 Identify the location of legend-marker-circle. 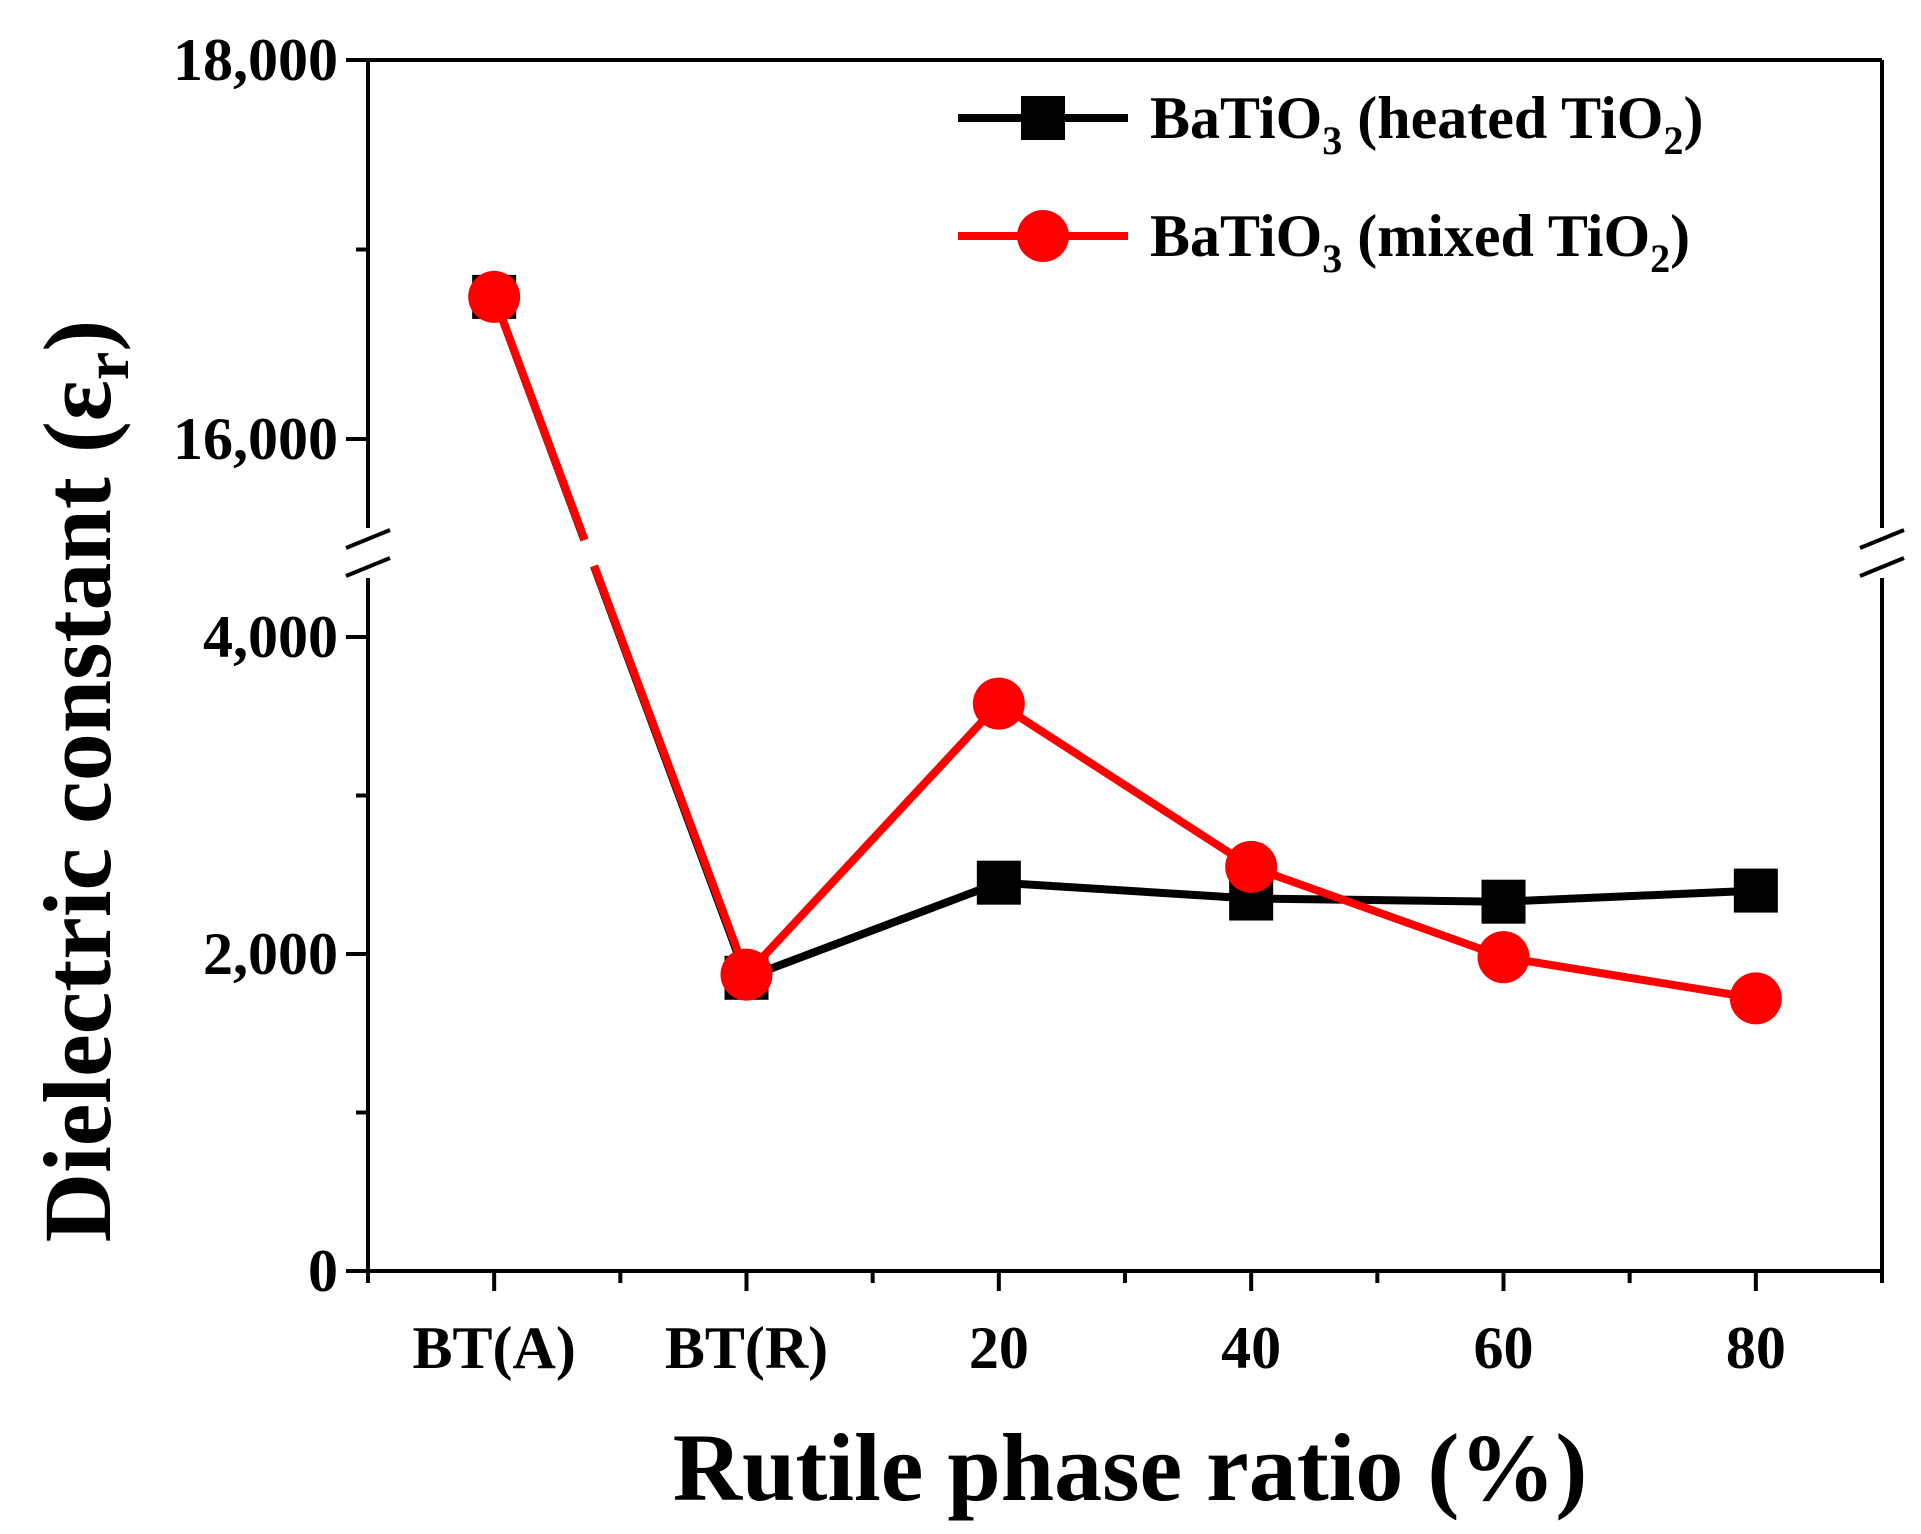
(1043, 236).